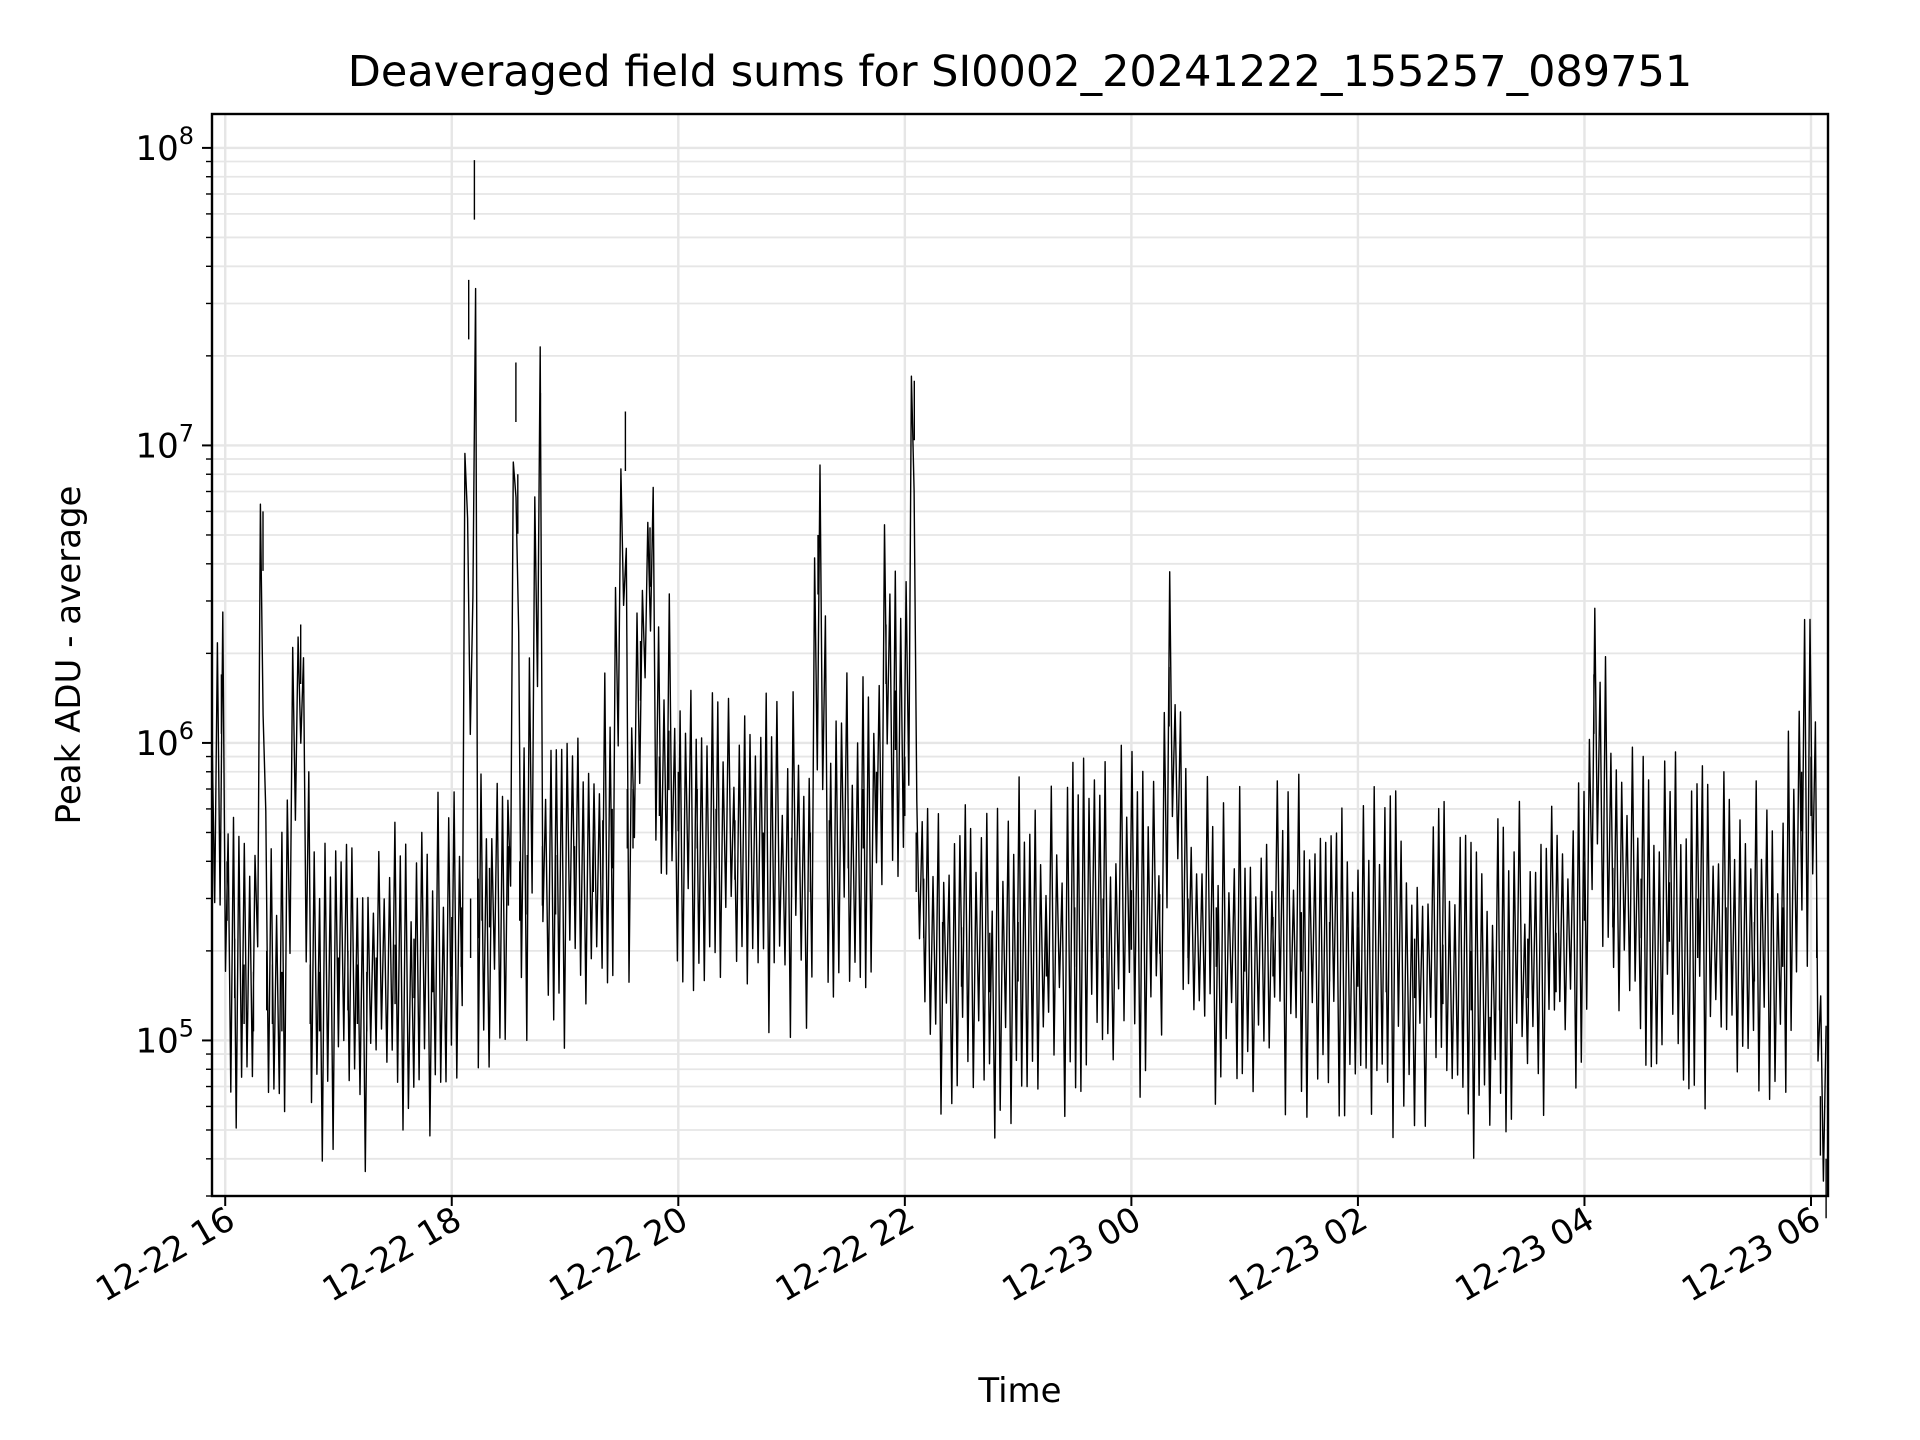  I want to click on y-axis-label: Peak ADU - average, so click(69, 655).